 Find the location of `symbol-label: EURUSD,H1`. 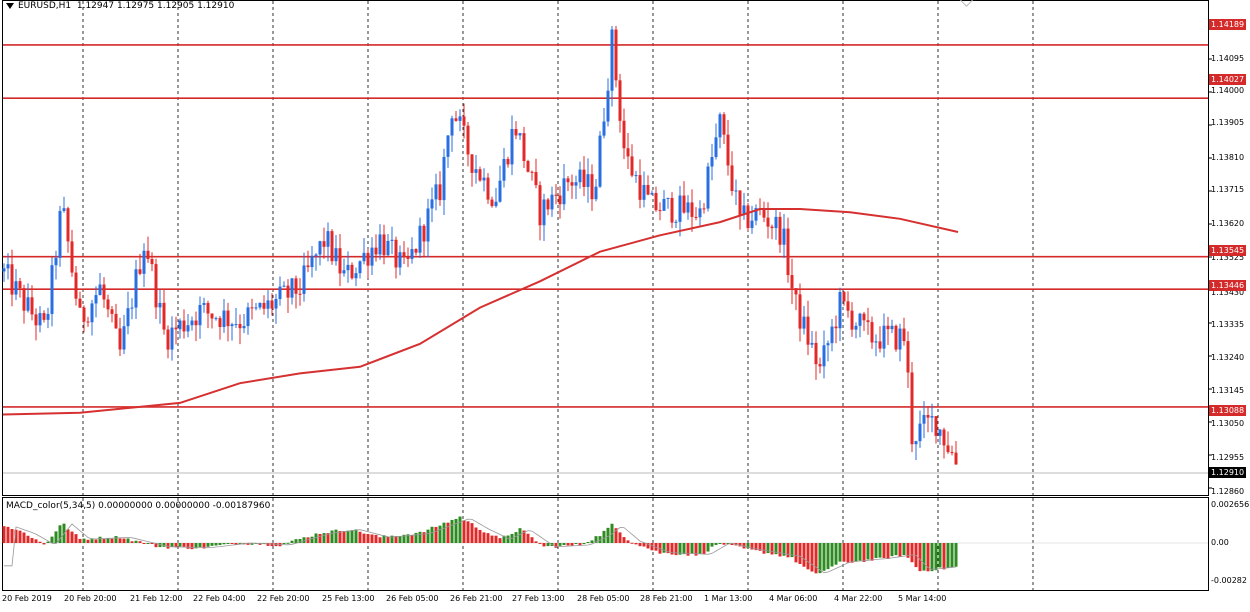

symbol-label: EURUSD,H1 is located at coordinates (45, 6).